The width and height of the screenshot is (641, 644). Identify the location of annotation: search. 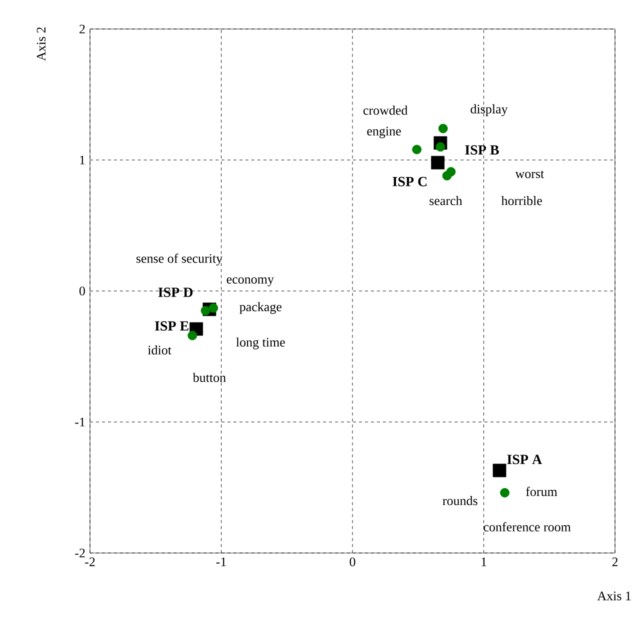
(446, 201).